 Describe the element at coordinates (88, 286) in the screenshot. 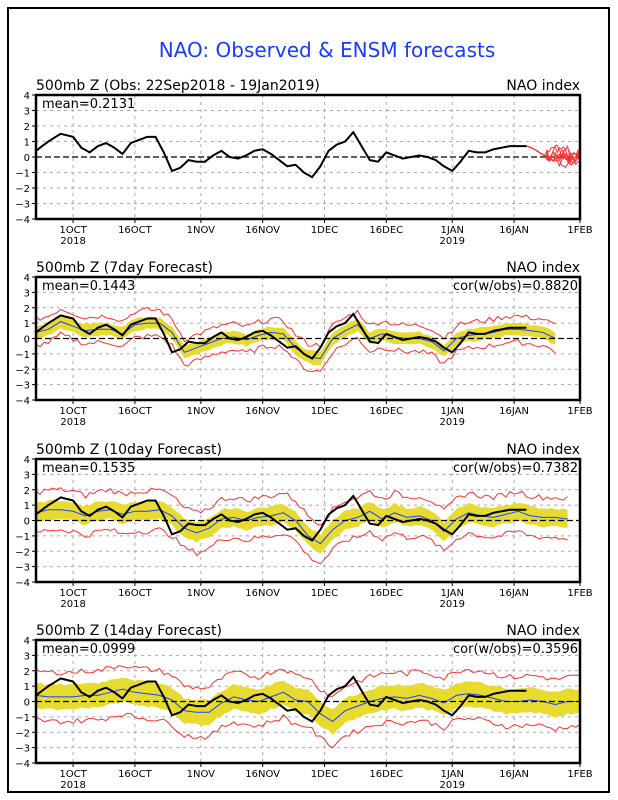

I see `mean-label: mean=0.1443` at that location.